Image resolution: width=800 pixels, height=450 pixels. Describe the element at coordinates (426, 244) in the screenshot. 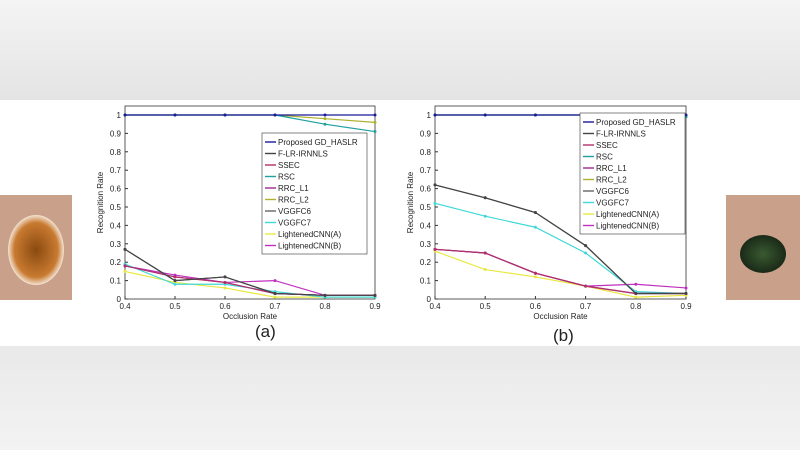

I see `y-tick-label: 0.3` at that location.